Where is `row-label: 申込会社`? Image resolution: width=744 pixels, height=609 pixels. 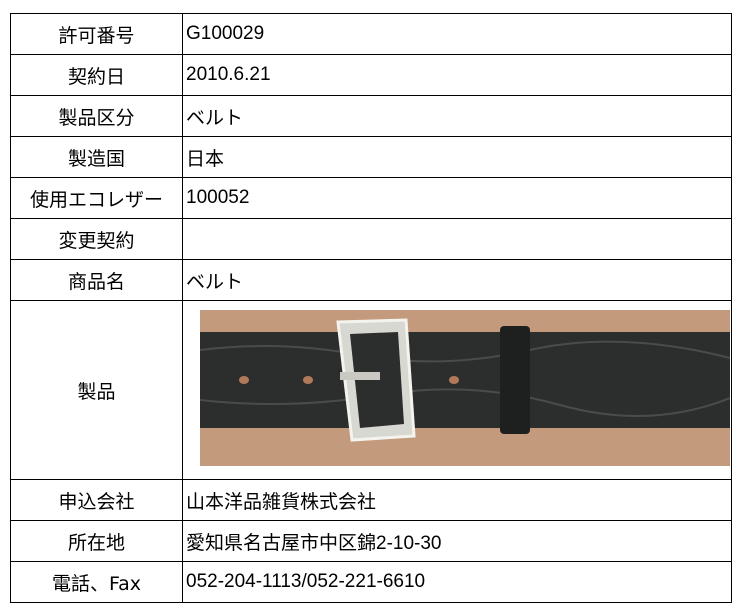 row-label: 申込会社 is located at coordinates (96, 500).